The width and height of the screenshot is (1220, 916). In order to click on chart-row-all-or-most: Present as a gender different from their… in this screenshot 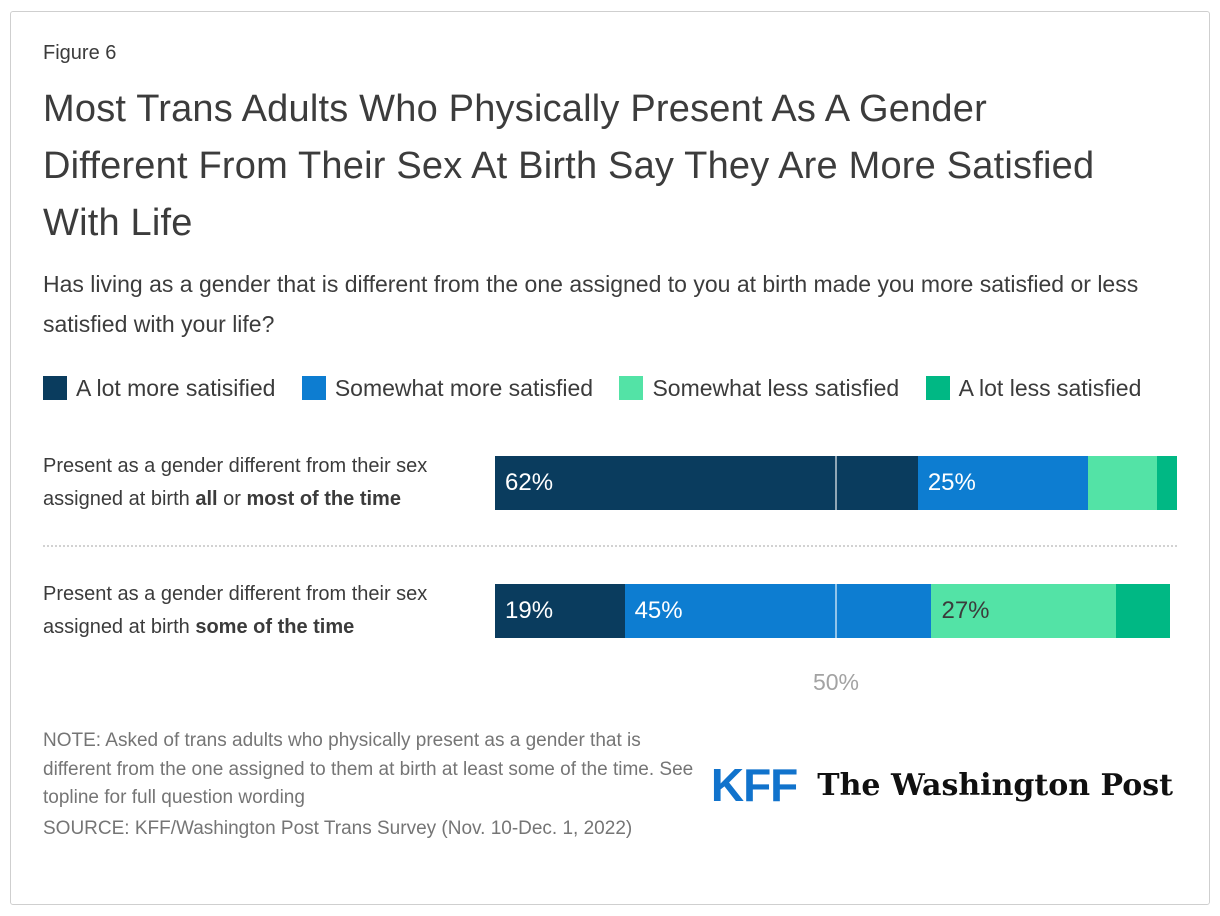, I will do `click(610, 483)`.